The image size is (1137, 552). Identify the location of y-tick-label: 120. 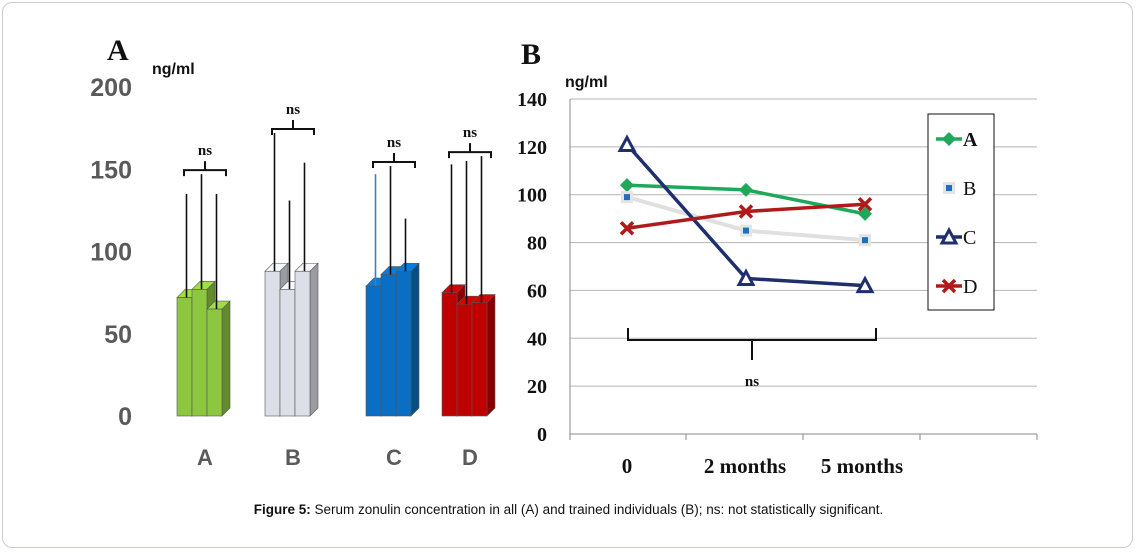
(532, 148).